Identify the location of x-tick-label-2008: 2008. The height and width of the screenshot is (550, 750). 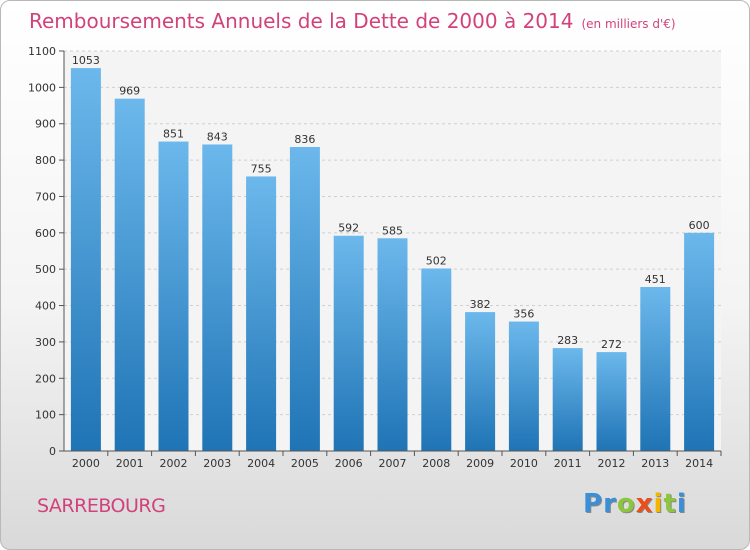
(436, 463).